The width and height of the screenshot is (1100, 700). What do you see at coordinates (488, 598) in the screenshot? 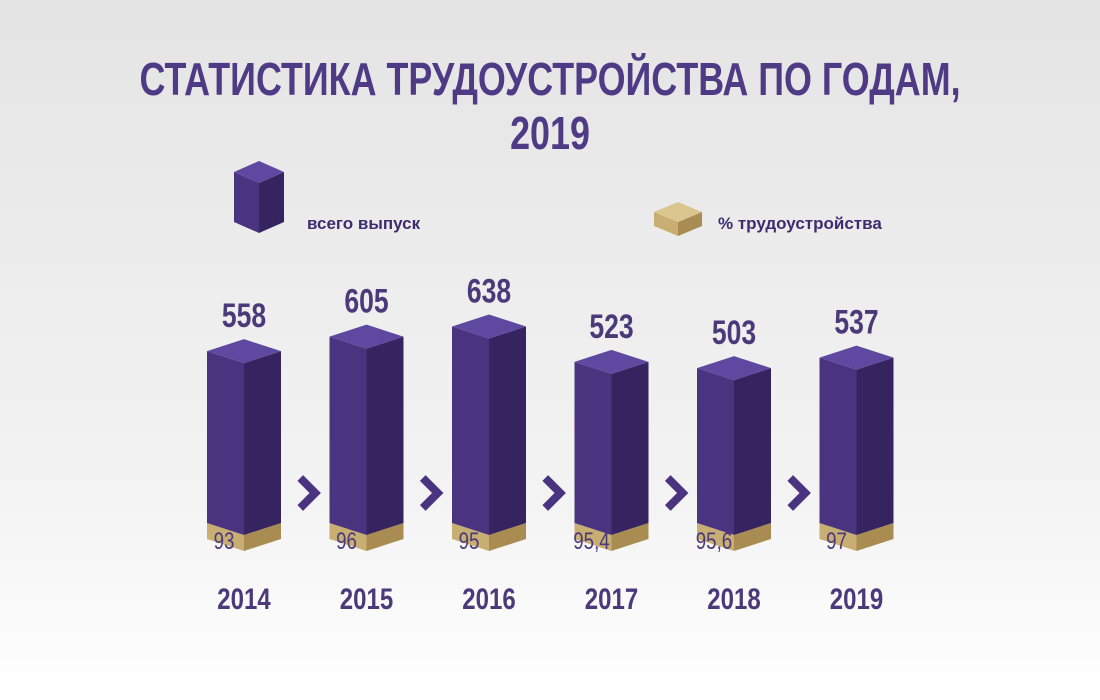
I see `year-label: 2016` at bounding box center [488, 598].